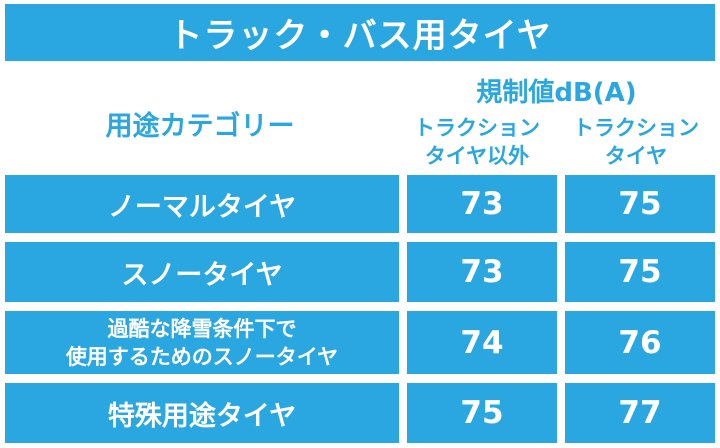 This screenshot has height=448, width=720. What do you see at coordinates (202, 356) in the screenshot?
I see `row-severe-snow-line2: 使用するためのスノータイヤ` at bounding box center [202, 356].